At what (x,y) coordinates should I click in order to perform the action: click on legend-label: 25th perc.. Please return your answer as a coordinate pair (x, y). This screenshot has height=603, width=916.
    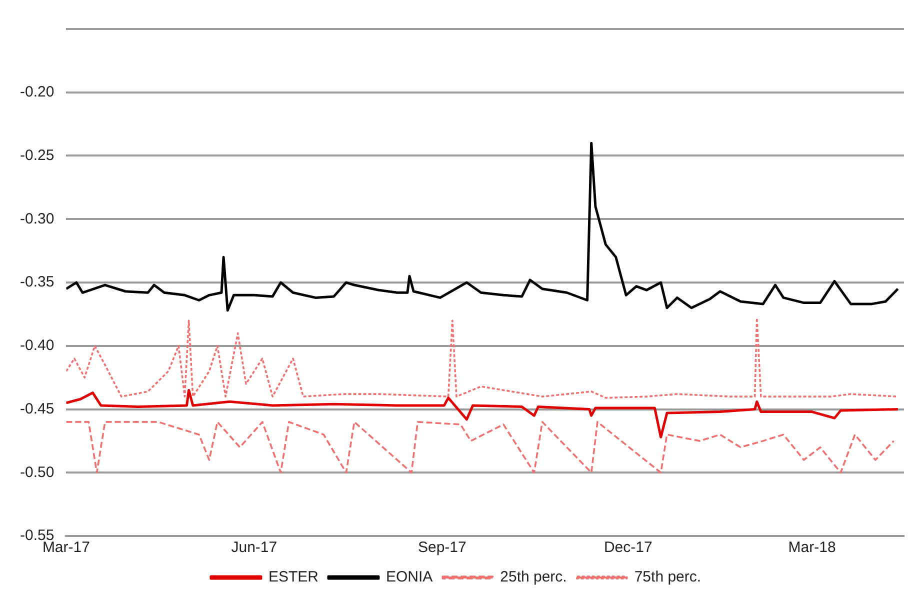
    Looking at the image, I should click on (533, 577).